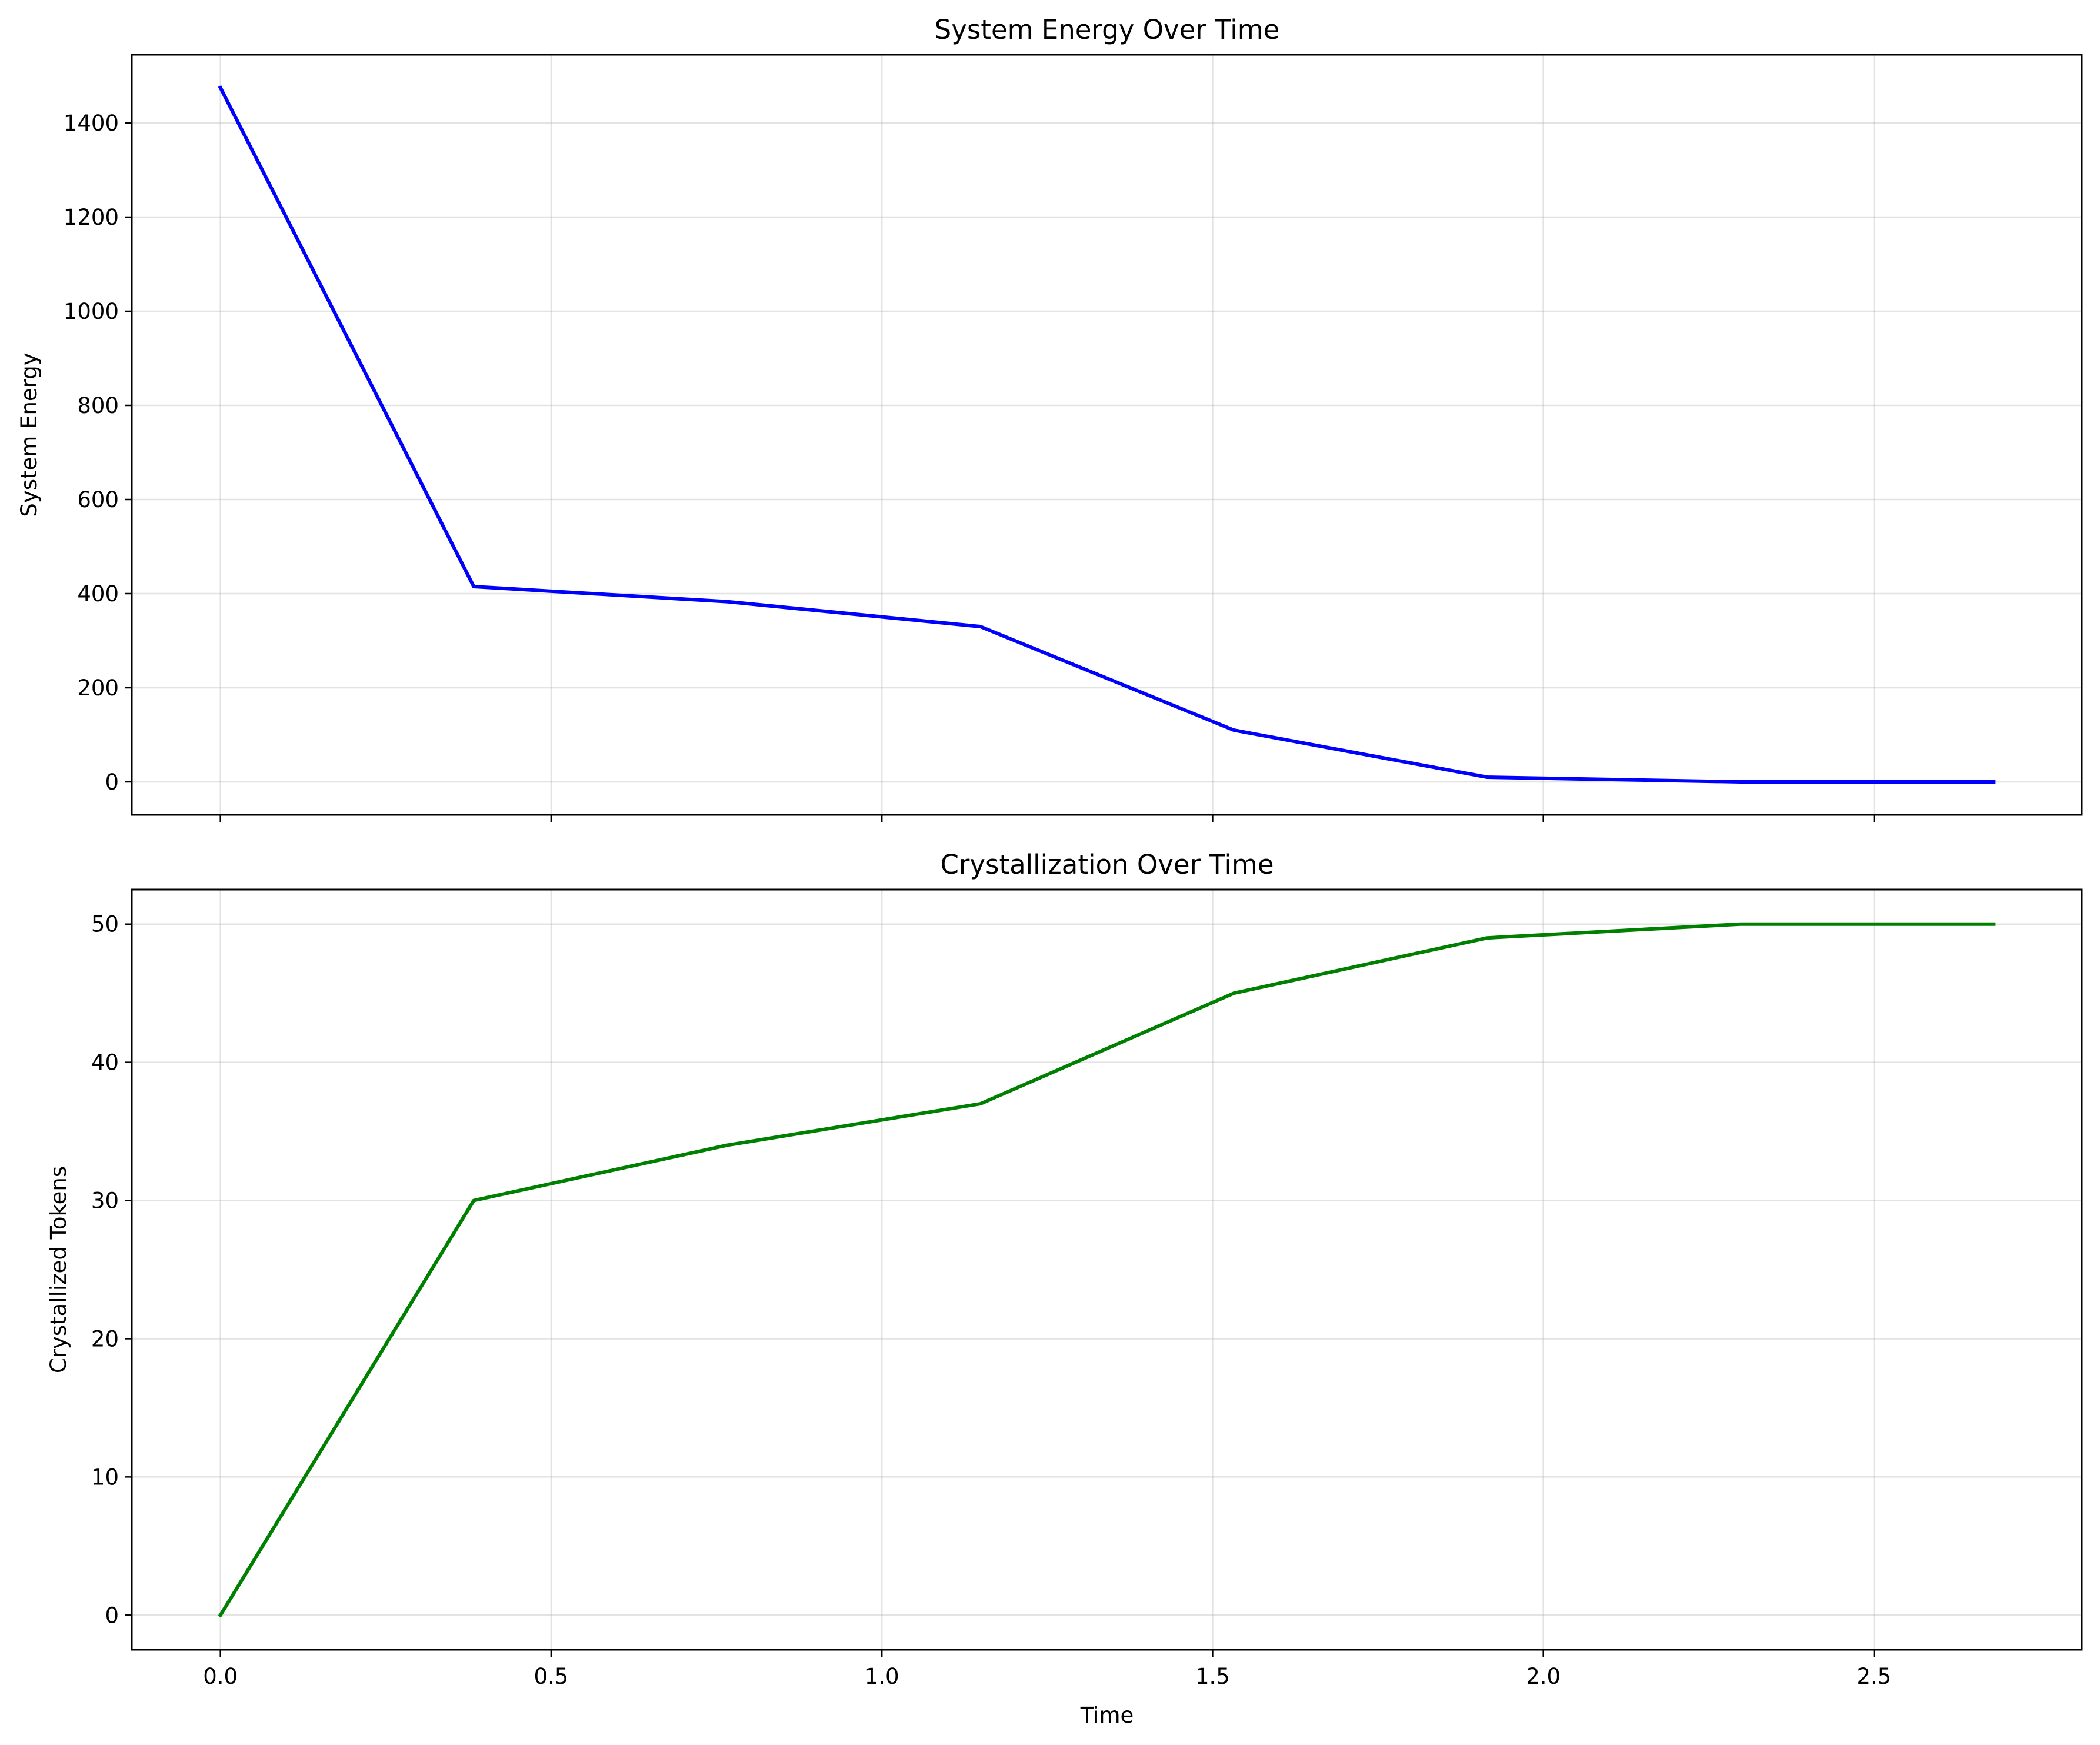  Describe the element at coordinates (105, 1477) in the screenshot. I see `crystallization-y-tick-label: 10` at that location.